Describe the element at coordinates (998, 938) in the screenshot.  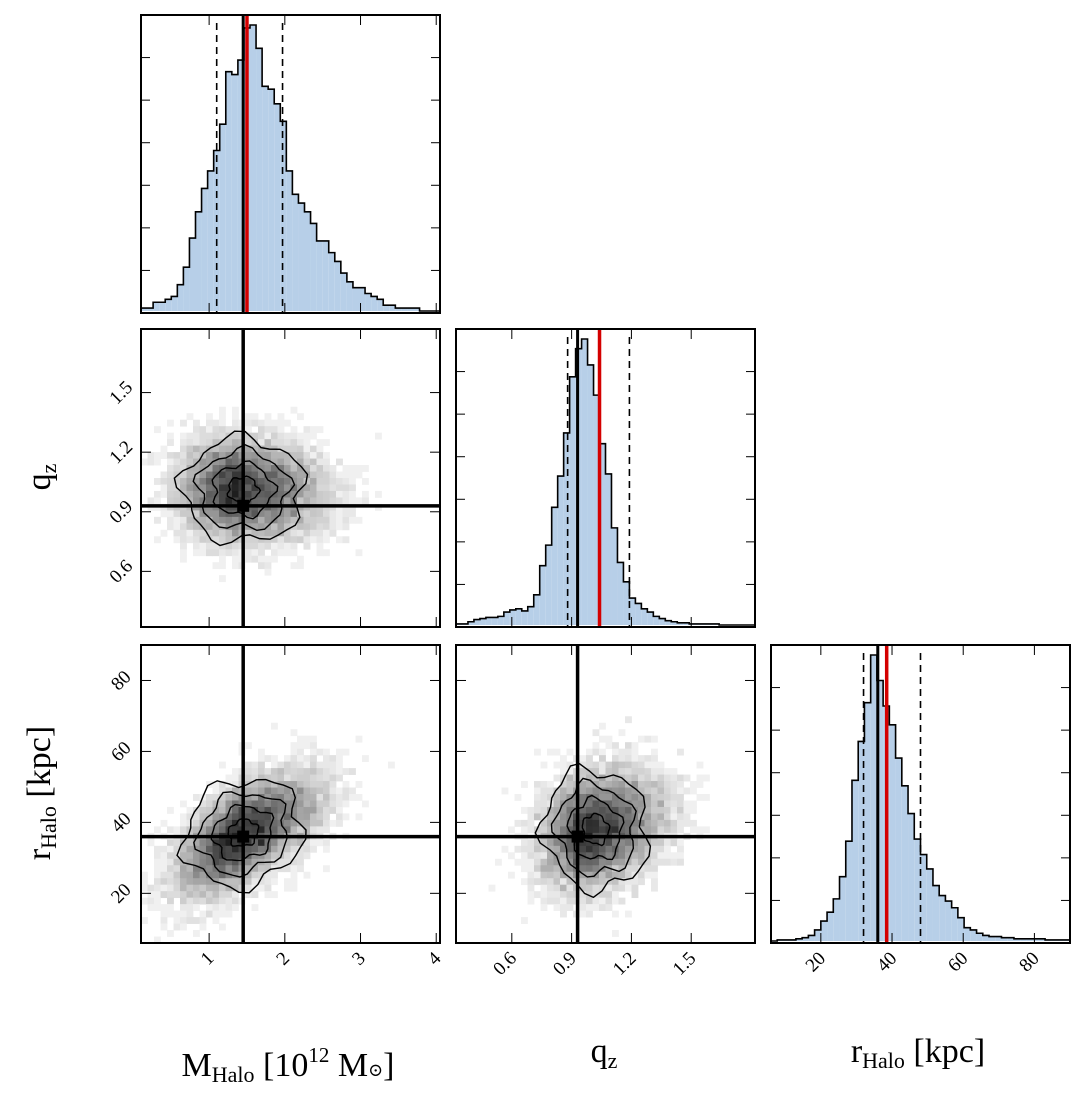
I see `hist-bar-r` at that location.